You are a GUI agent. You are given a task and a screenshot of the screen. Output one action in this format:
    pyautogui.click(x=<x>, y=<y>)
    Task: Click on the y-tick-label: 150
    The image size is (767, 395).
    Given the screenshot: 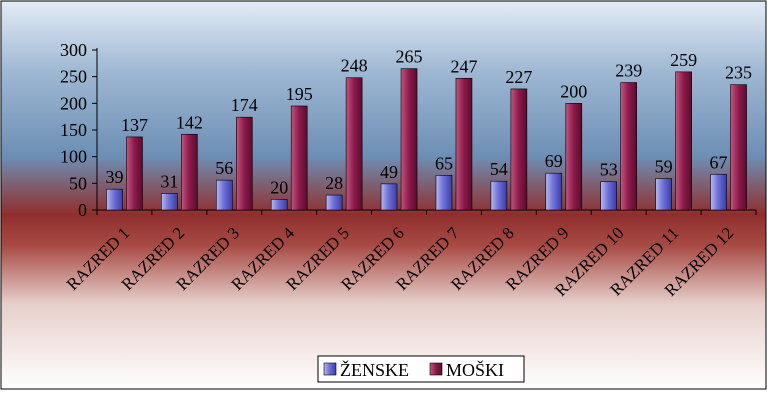 What is the action you would take?
    pyautogui.click(x=73, y=130)
    